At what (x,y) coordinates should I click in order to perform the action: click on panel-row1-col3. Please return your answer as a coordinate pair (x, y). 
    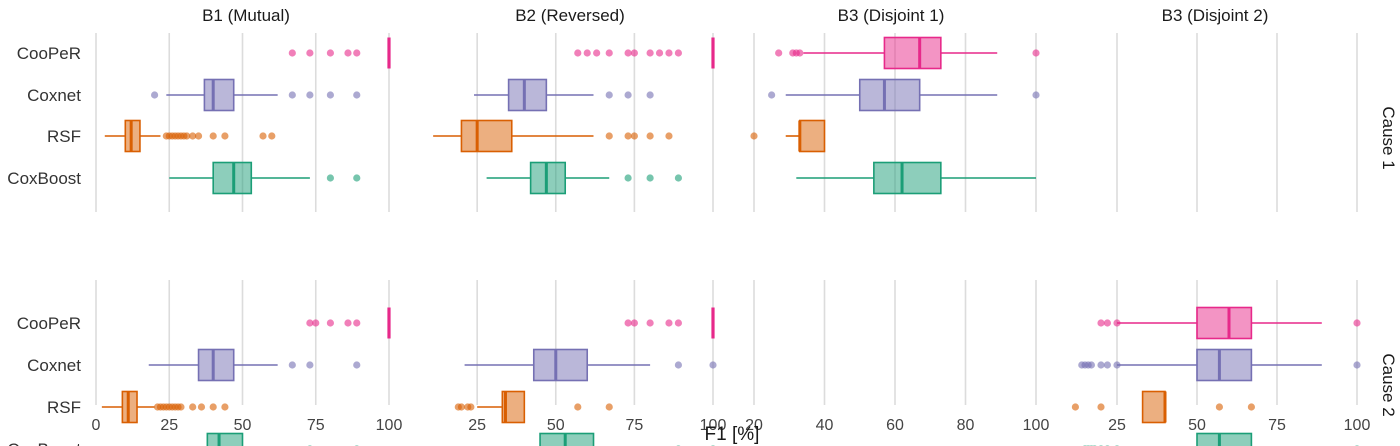
    Looking at the image, I should click on (895, 115).